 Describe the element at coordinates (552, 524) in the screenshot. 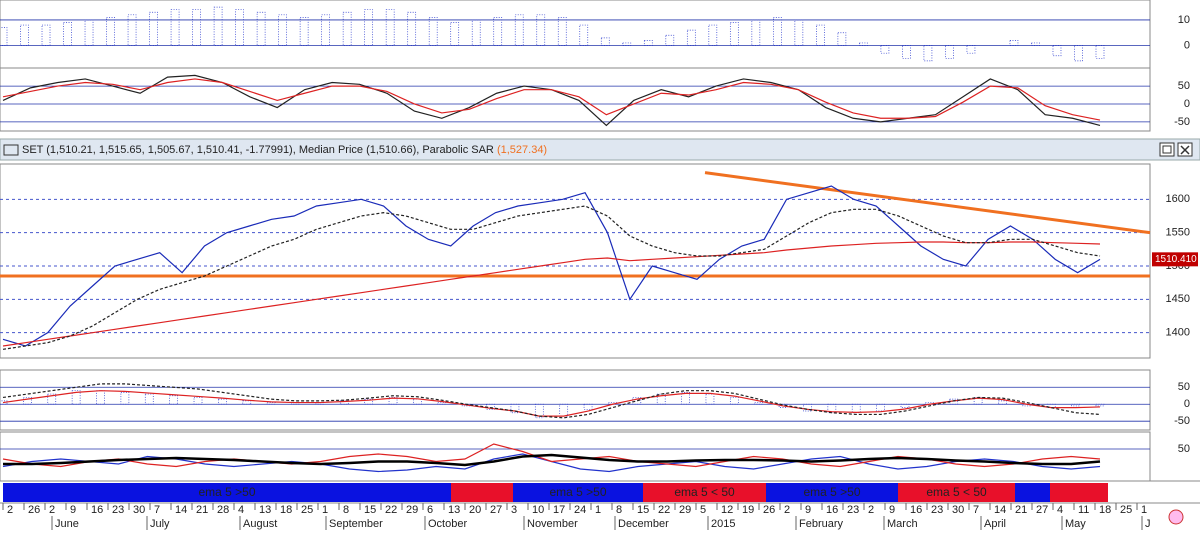

I see `x-month-label: November` at that location.